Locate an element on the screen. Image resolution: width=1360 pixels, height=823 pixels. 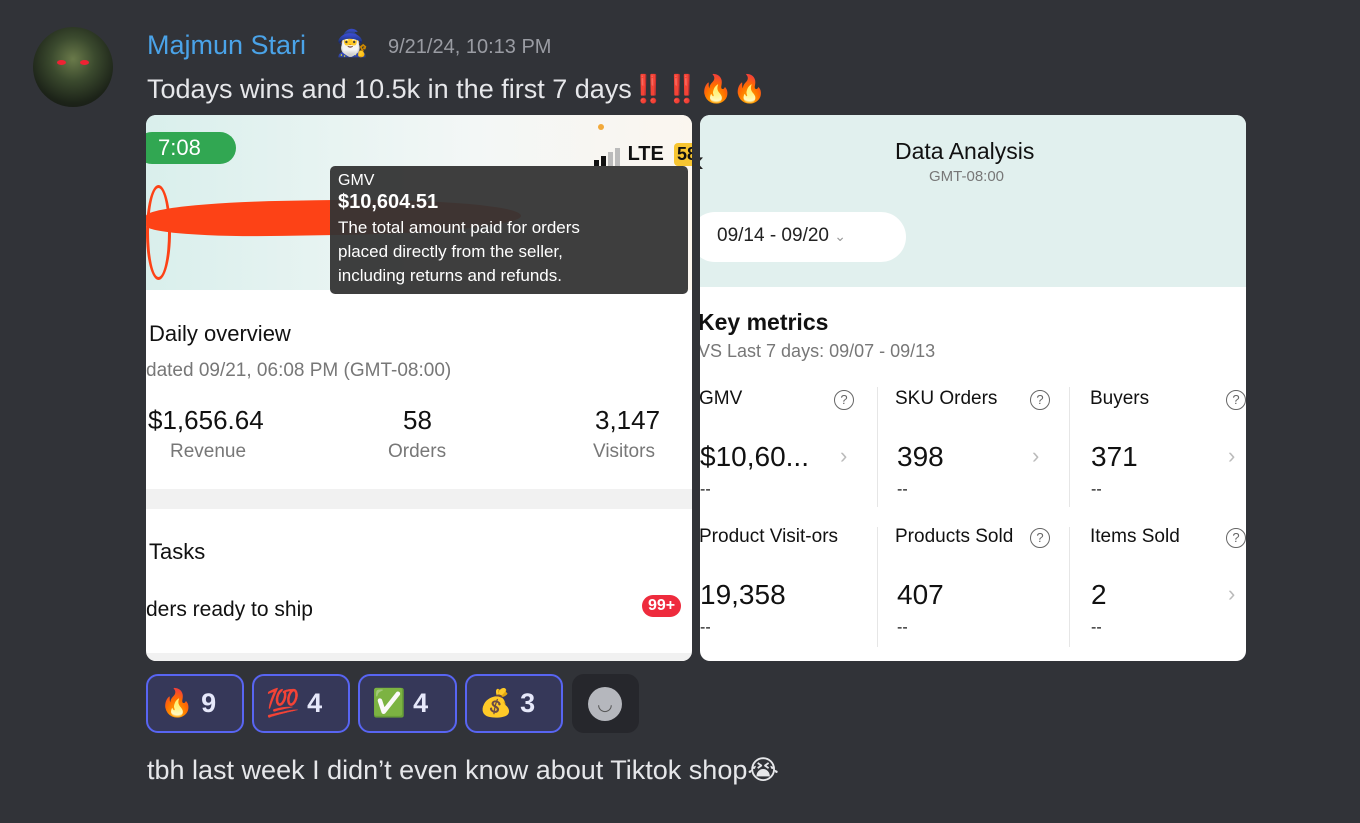
username: Majmun Stari is located at coordinates (227, 45).